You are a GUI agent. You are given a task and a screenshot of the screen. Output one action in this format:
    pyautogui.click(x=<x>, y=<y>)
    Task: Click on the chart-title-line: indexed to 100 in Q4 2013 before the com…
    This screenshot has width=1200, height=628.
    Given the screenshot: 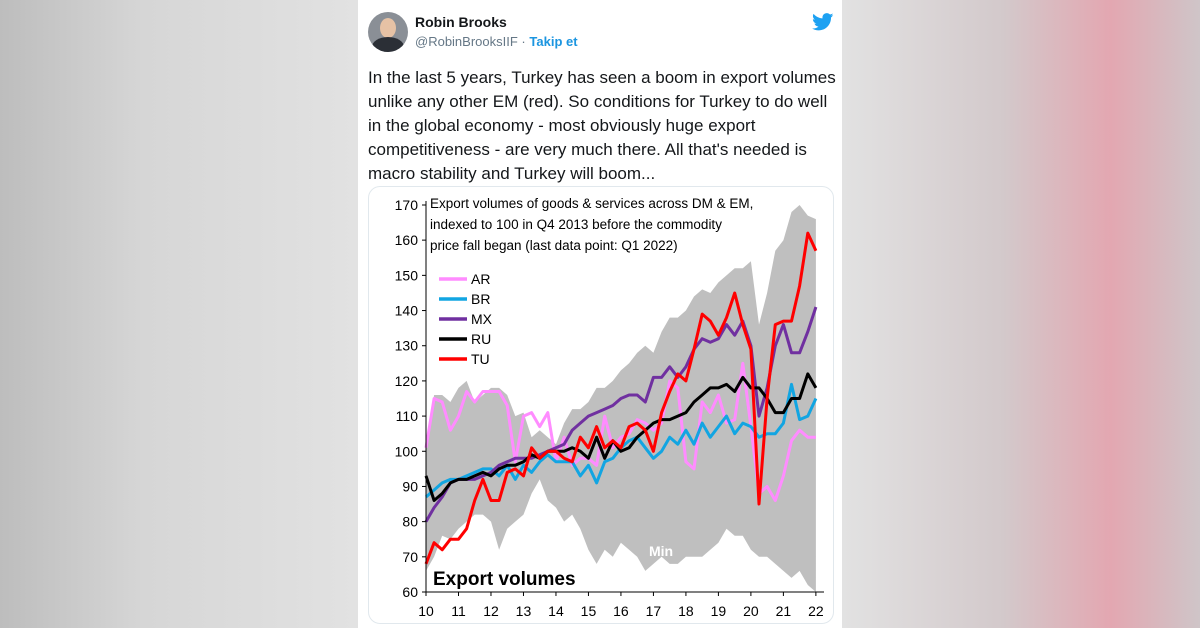 What is the action you would take?
    pyautogui.click(x=576, y=224)
    